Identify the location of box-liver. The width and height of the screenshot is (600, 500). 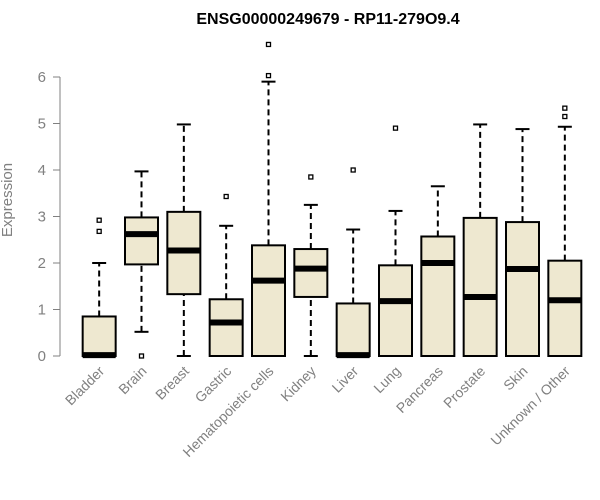
(353, 263).